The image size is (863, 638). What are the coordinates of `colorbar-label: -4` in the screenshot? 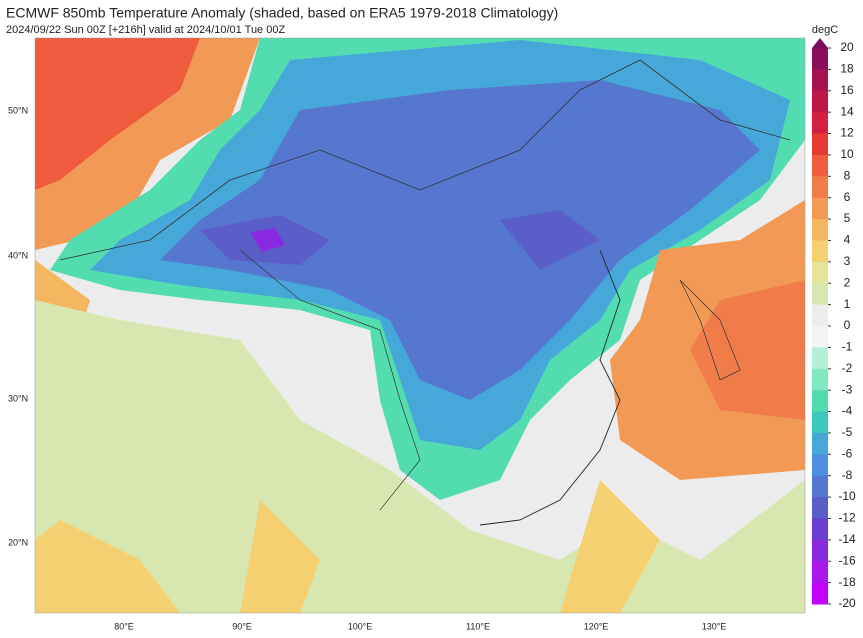 It's located at (847, 411).